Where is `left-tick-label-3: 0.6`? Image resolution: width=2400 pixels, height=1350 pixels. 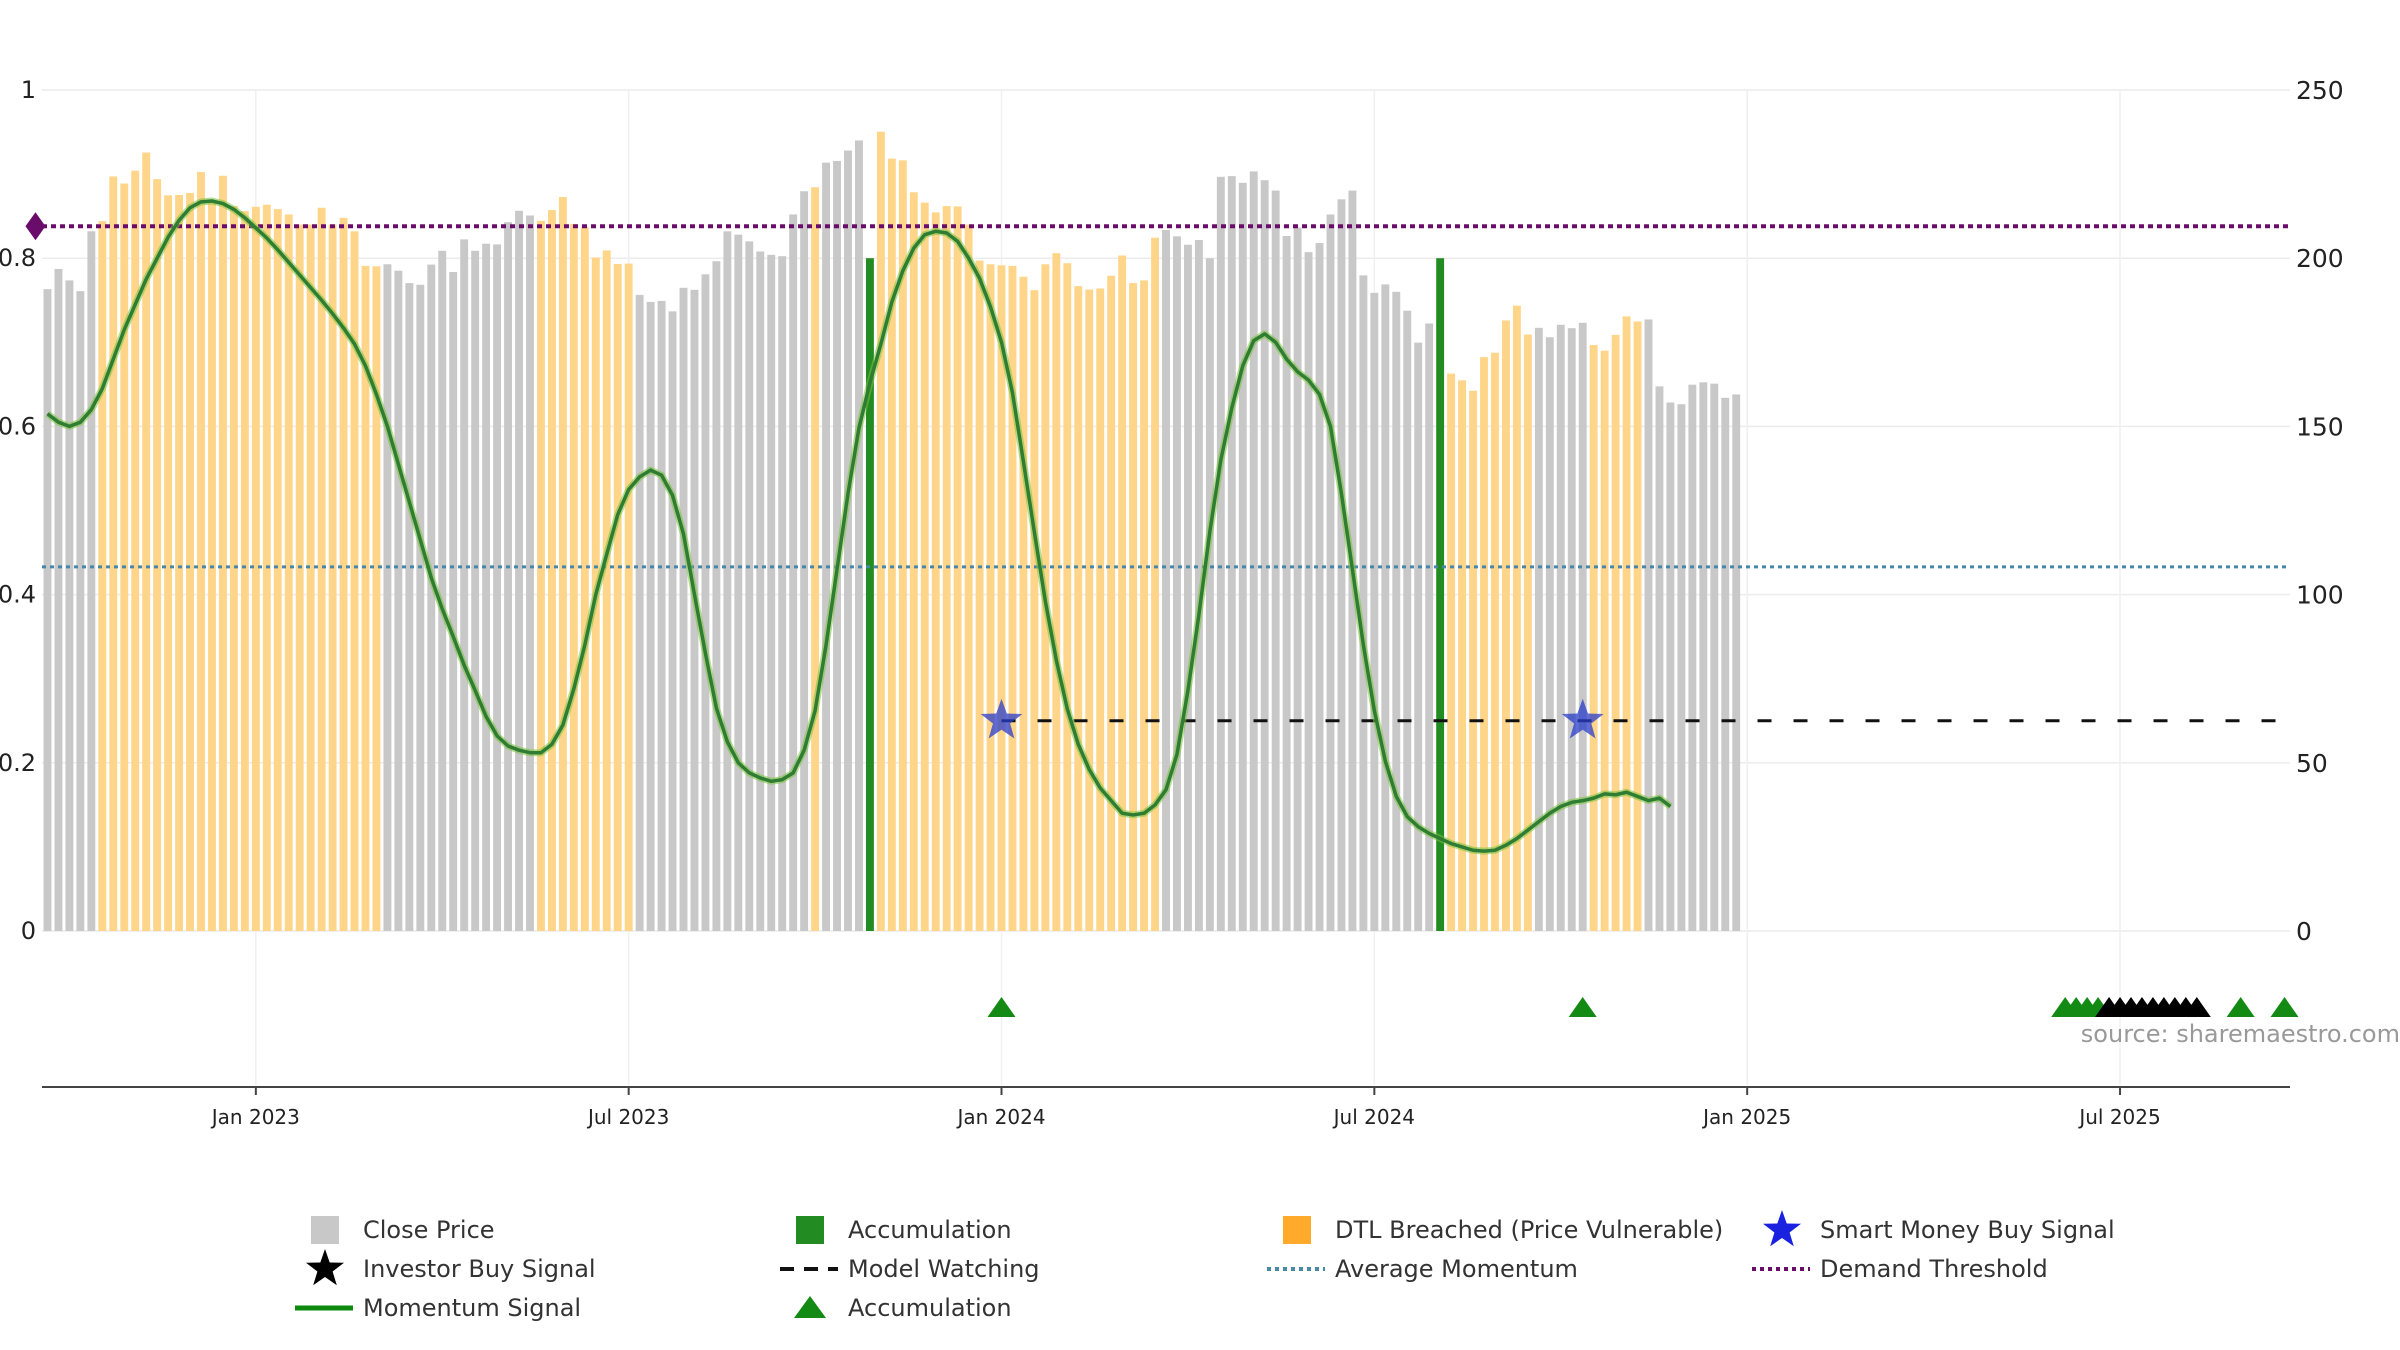 left-tick-label-3: 0.6 is located at coordinates (18, 426).